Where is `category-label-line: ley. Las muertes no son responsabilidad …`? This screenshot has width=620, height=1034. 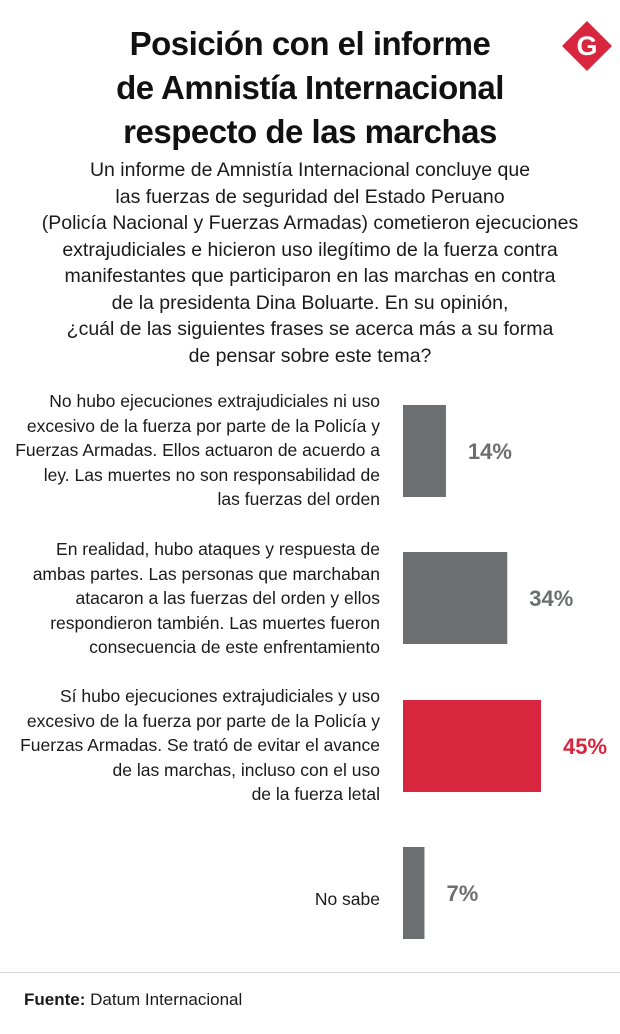 category-label-line: ley. Las muertes no son responsabilidad … is located at coordinates (211, 474).